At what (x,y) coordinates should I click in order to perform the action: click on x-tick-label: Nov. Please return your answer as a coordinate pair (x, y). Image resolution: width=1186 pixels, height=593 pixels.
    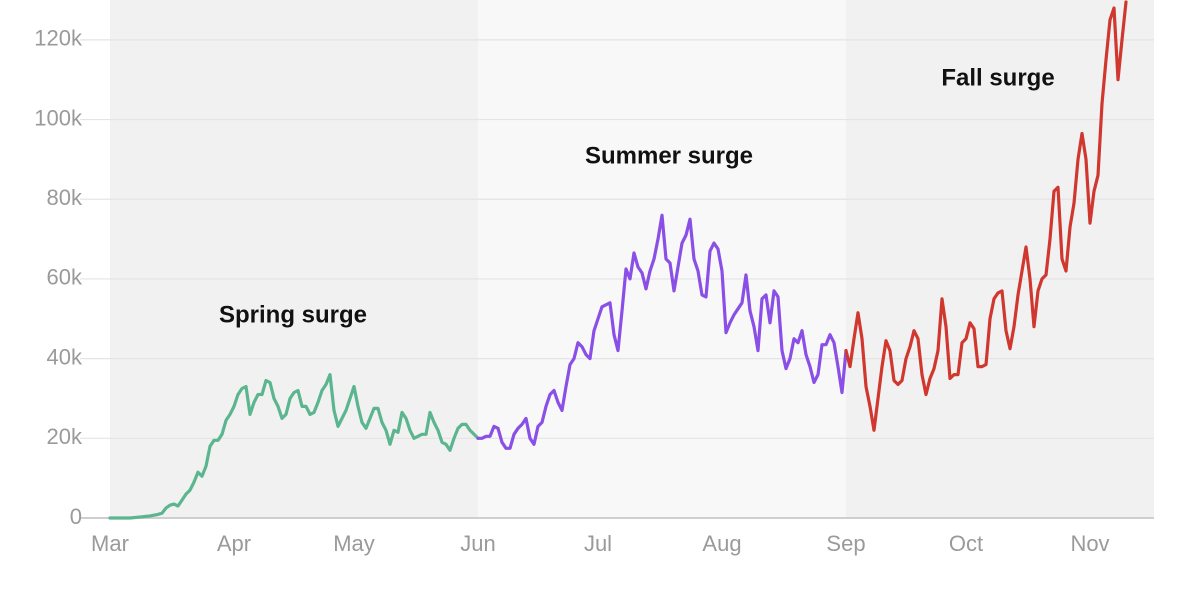
    Looking at the image, I should click on (1089, 543).